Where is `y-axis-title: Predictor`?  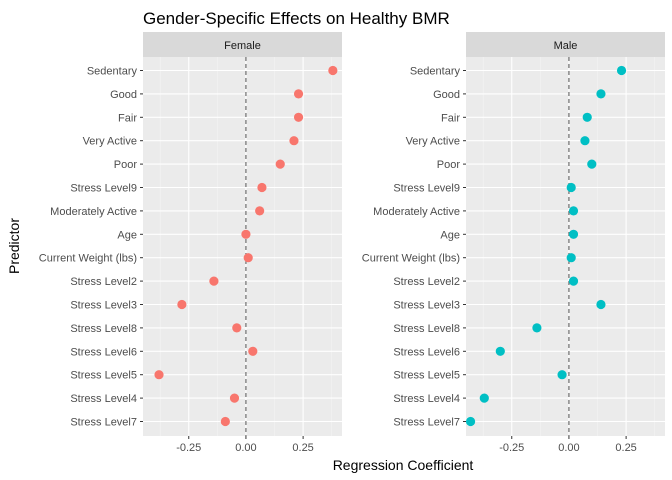
y-axis-title: Predictor is located at coordinates (14, 246).